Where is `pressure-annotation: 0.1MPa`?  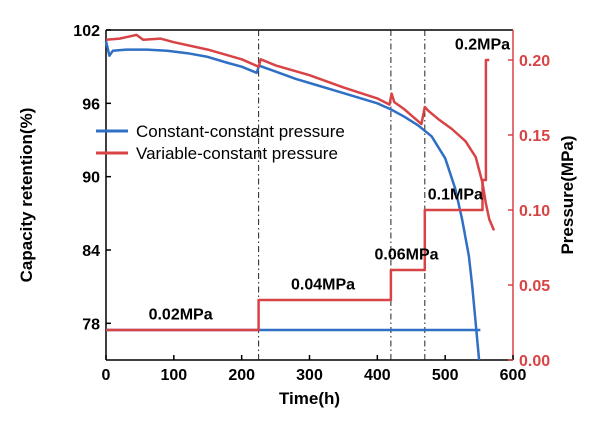 pressure-annotation: 0.1MPa is located at coordinates (455, 195).